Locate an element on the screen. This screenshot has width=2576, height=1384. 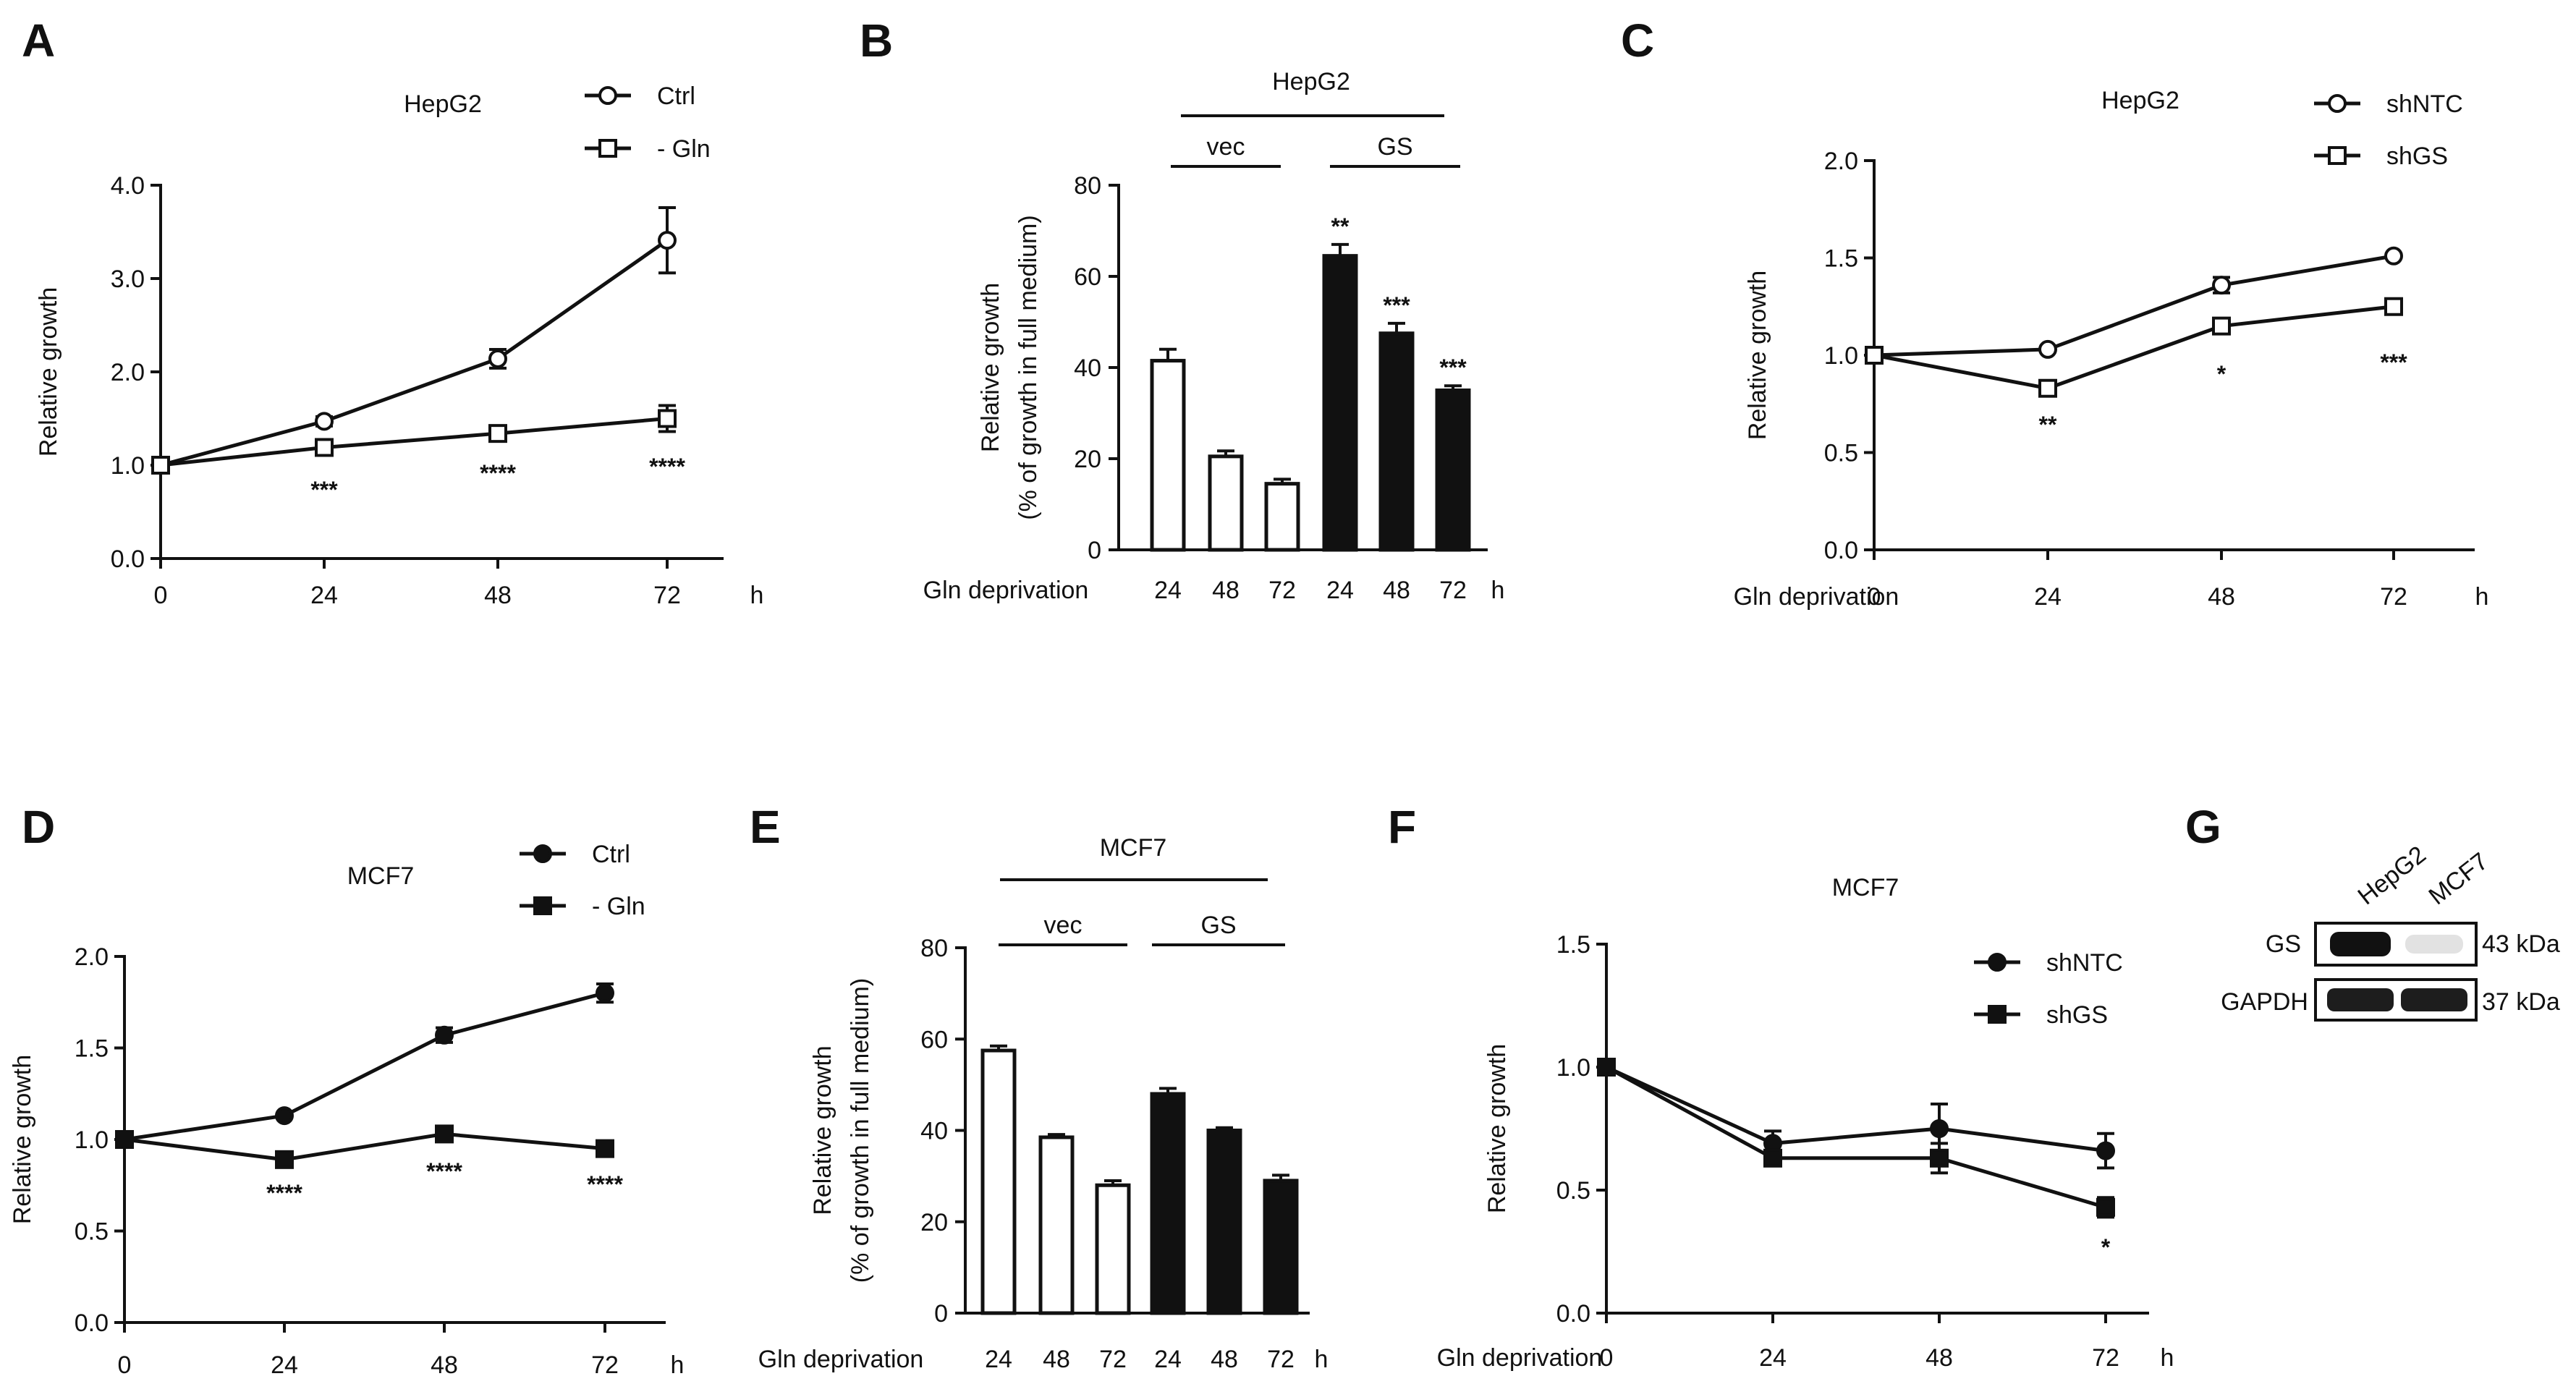
panel-label-g: G is located at coordinates (2203, 827).